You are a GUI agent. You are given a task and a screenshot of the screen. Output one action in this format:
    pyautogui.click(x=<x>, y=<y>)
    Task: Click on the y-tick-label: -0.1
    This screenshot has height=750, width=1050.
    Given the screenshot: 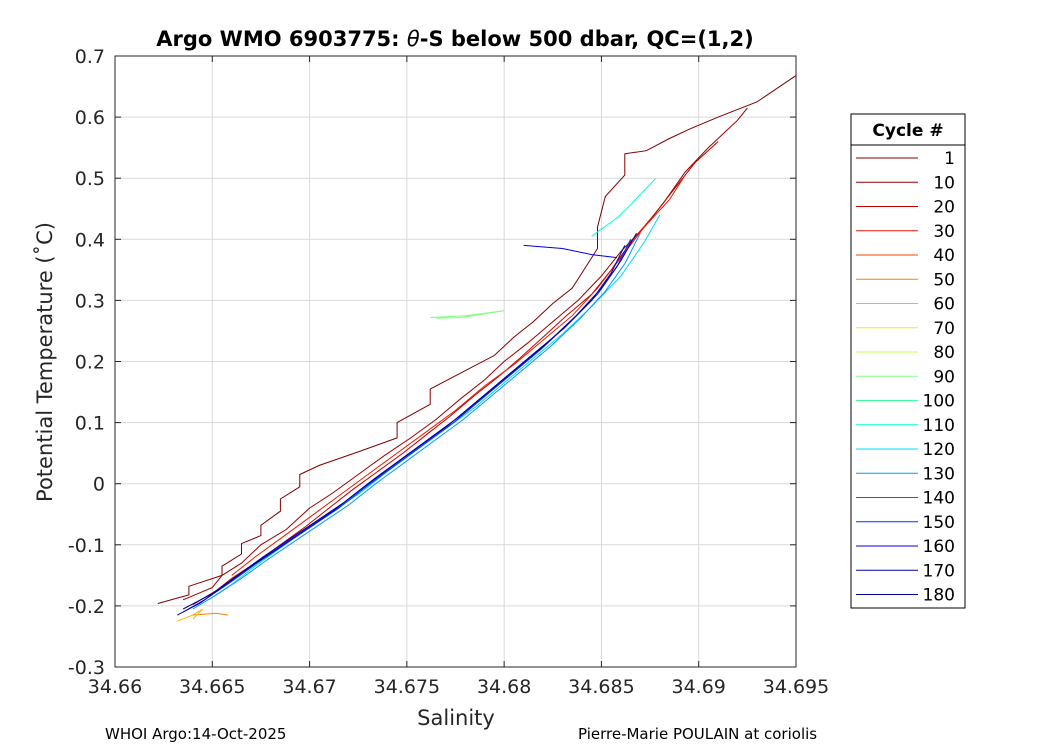 What is the action you would take?
    pyautogui.click(x=86, y=546)
    